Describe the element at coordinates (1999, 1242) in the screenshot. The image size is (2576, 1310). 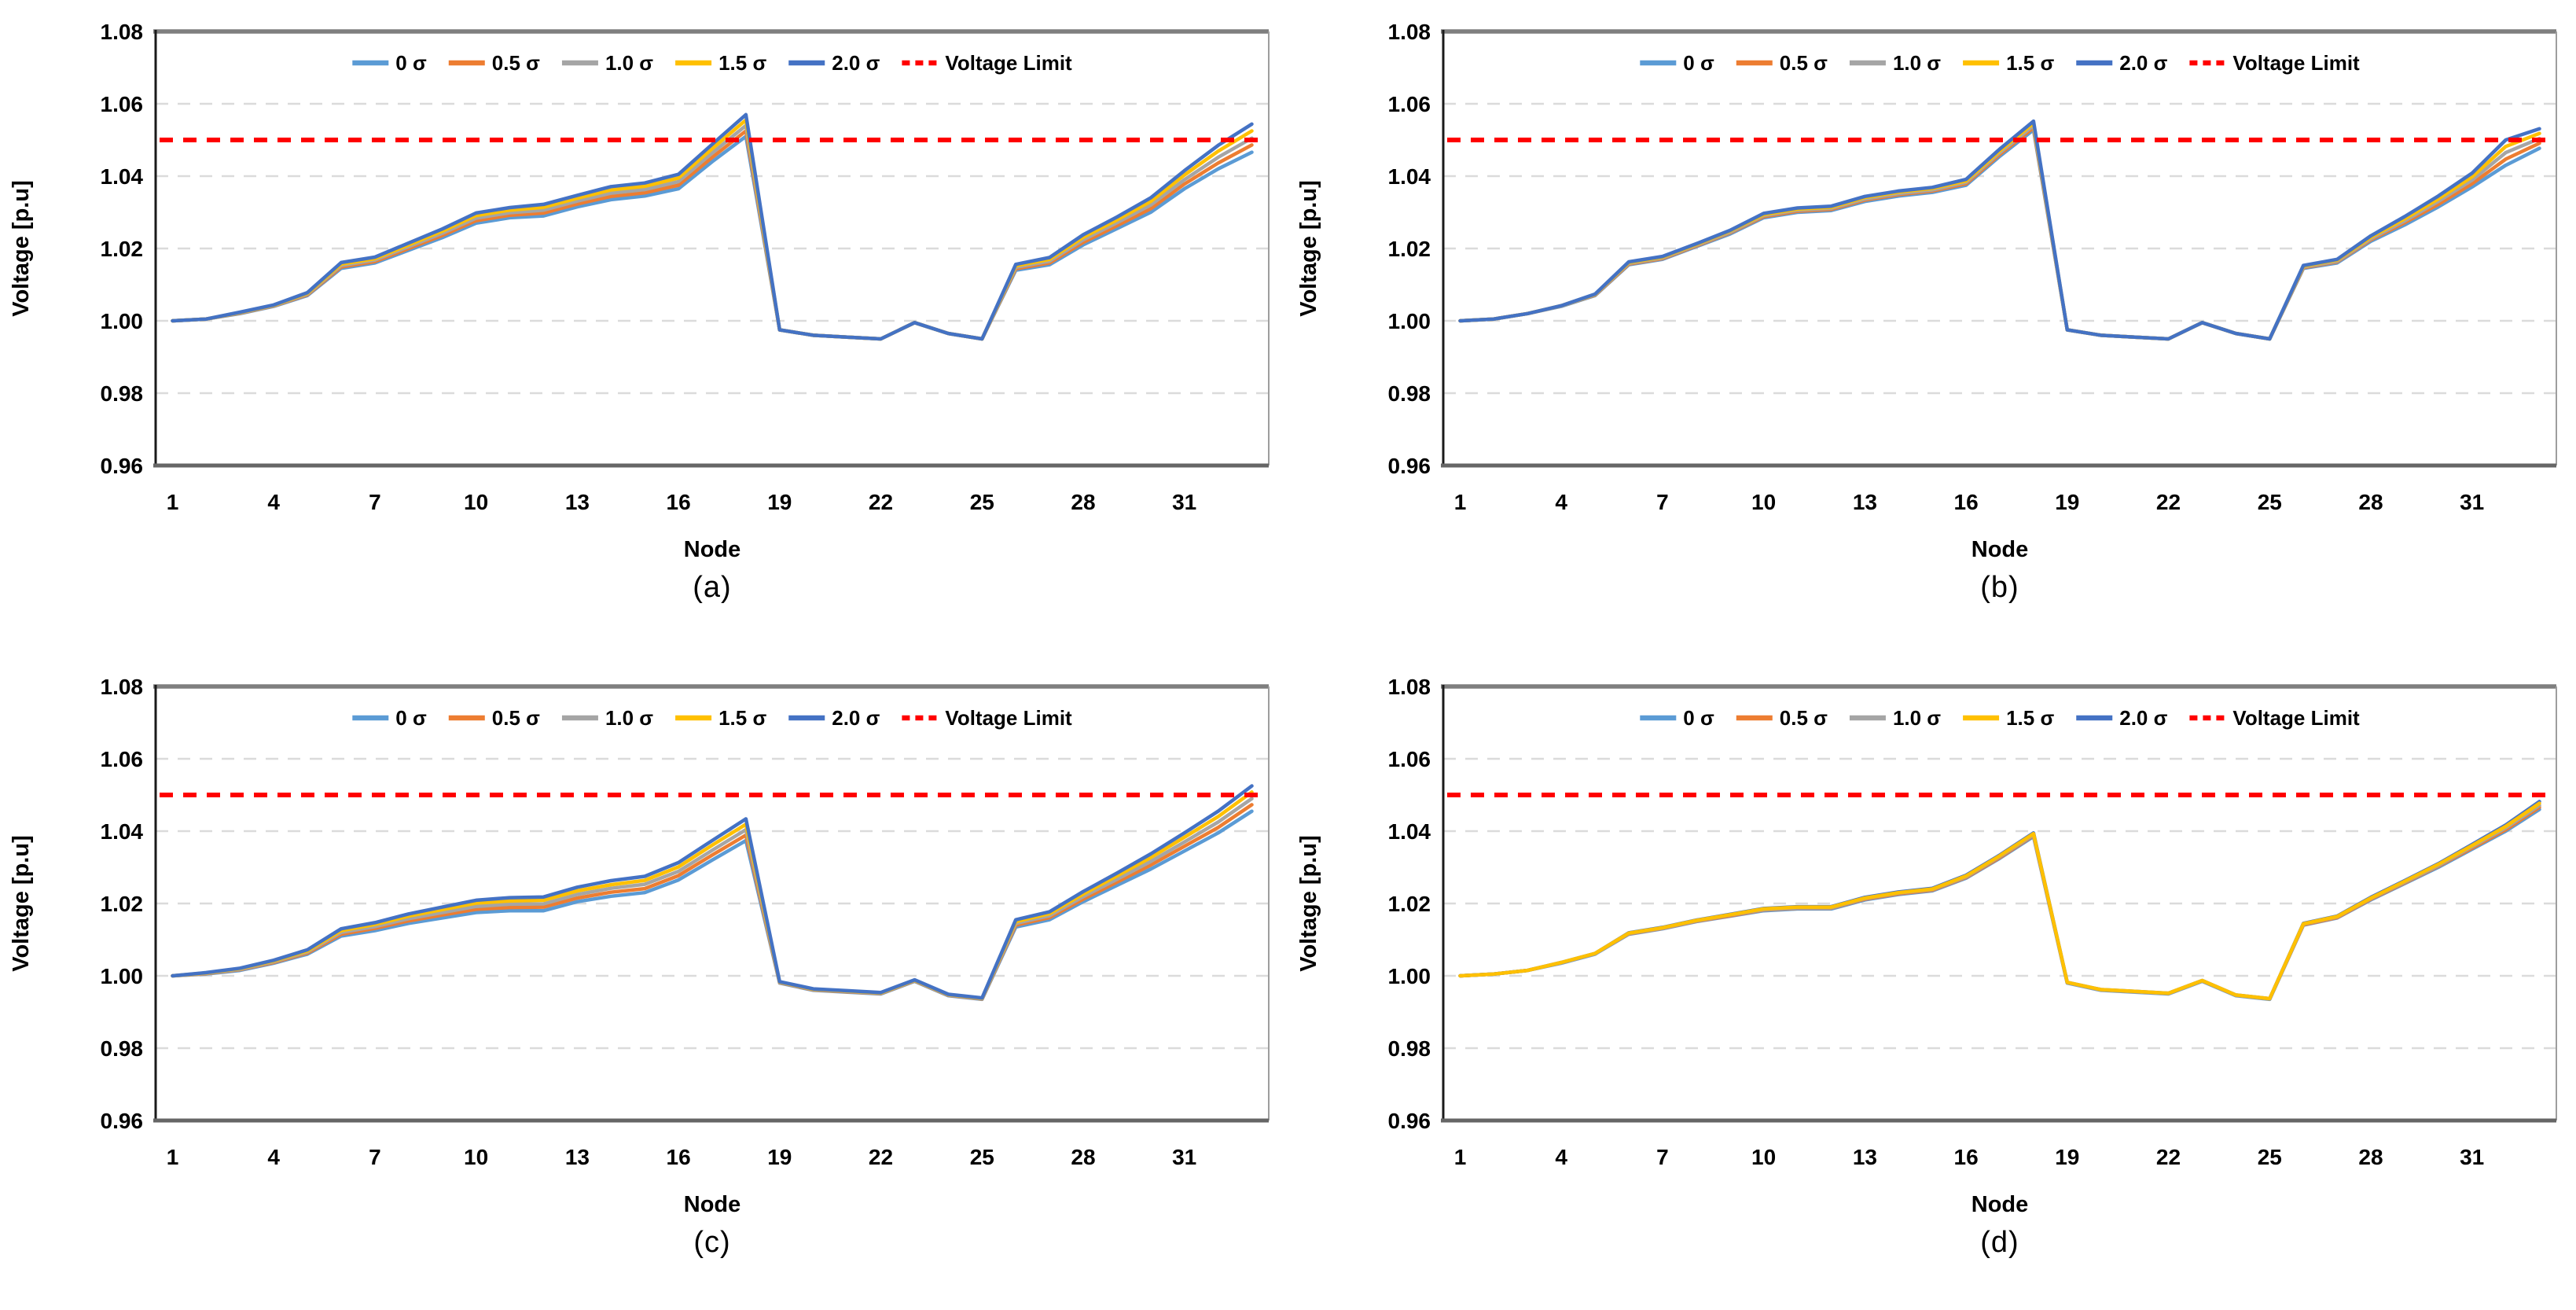
I see `subplot-caption-d: (d)` at that location.